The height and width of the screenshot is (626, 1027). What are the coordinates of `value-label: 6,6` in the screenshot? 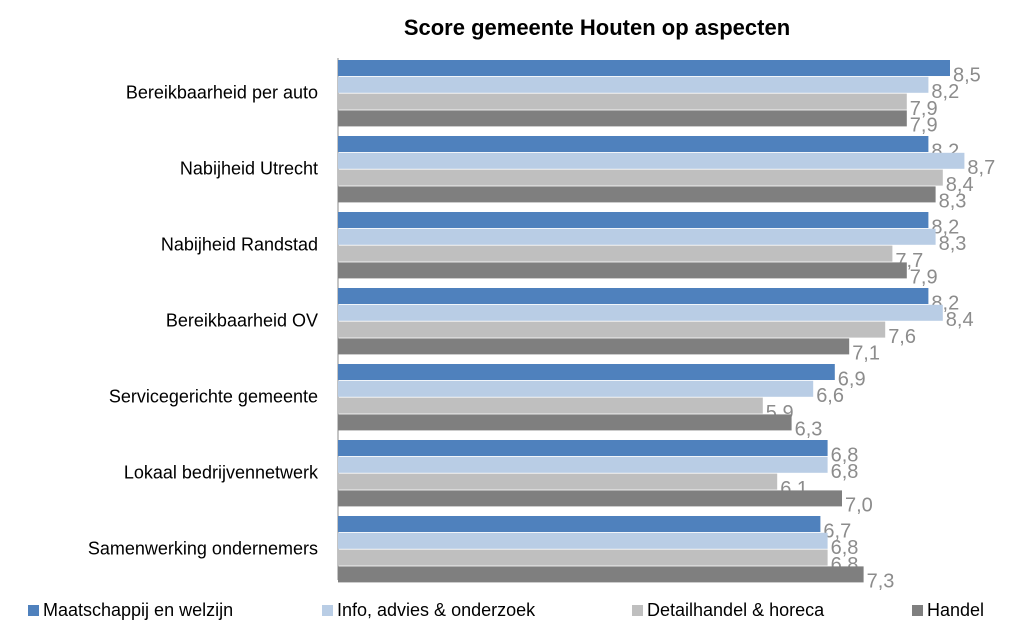 It's located at (830, 396).